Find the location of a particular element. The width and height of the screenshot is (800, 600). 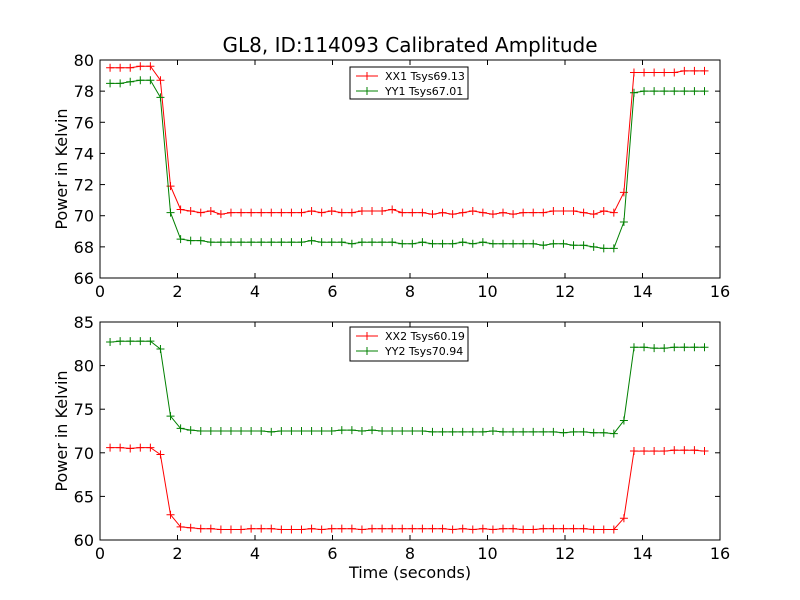

legend-box is located at coordinates (409, 83).